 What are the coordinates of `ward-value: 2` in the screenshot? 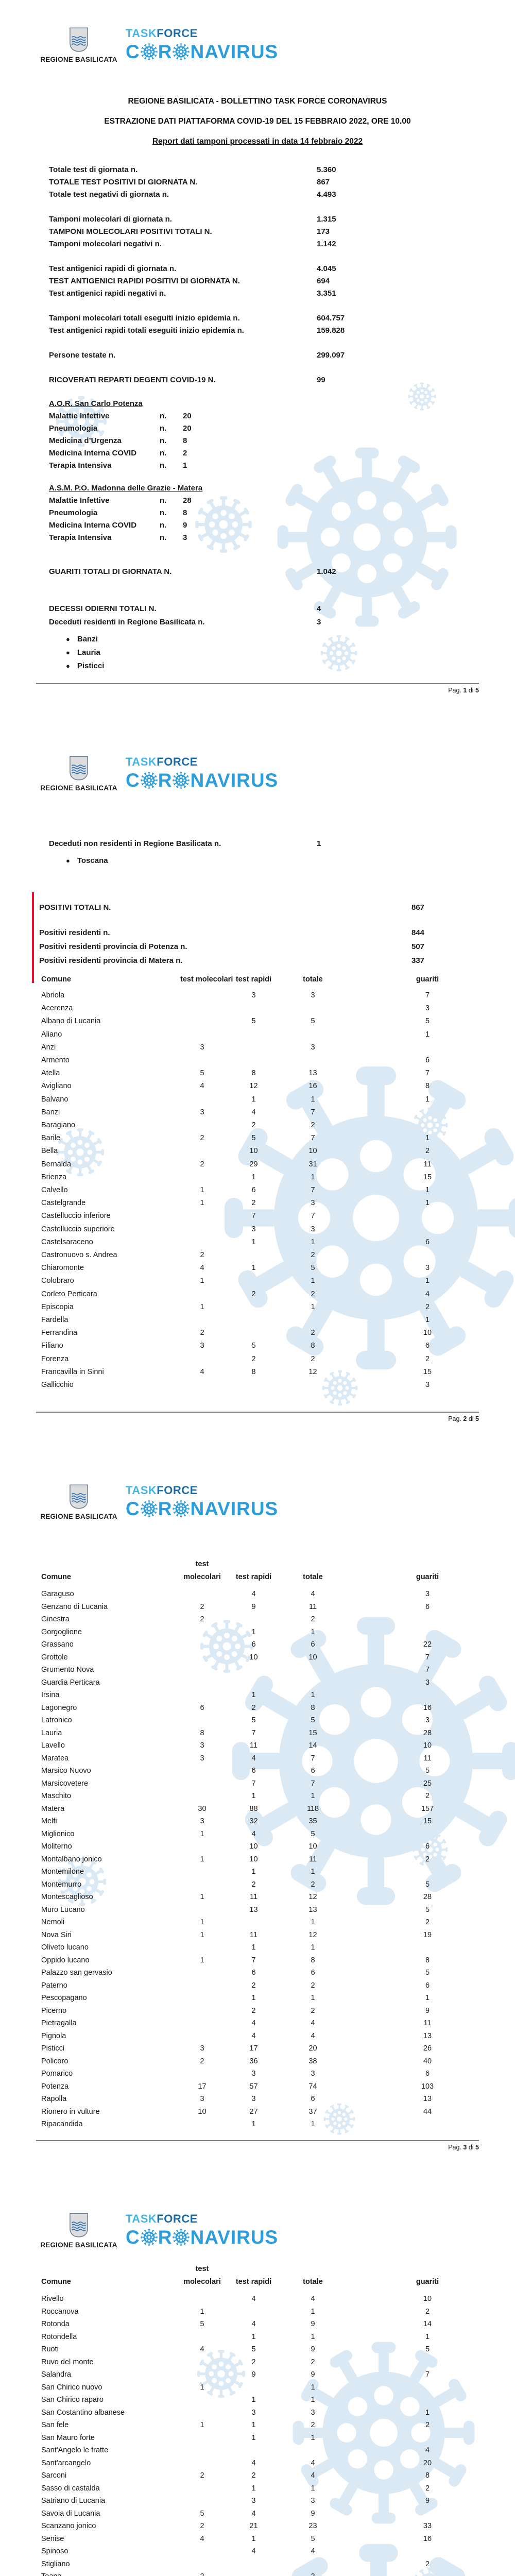 It's located at (185, 453).